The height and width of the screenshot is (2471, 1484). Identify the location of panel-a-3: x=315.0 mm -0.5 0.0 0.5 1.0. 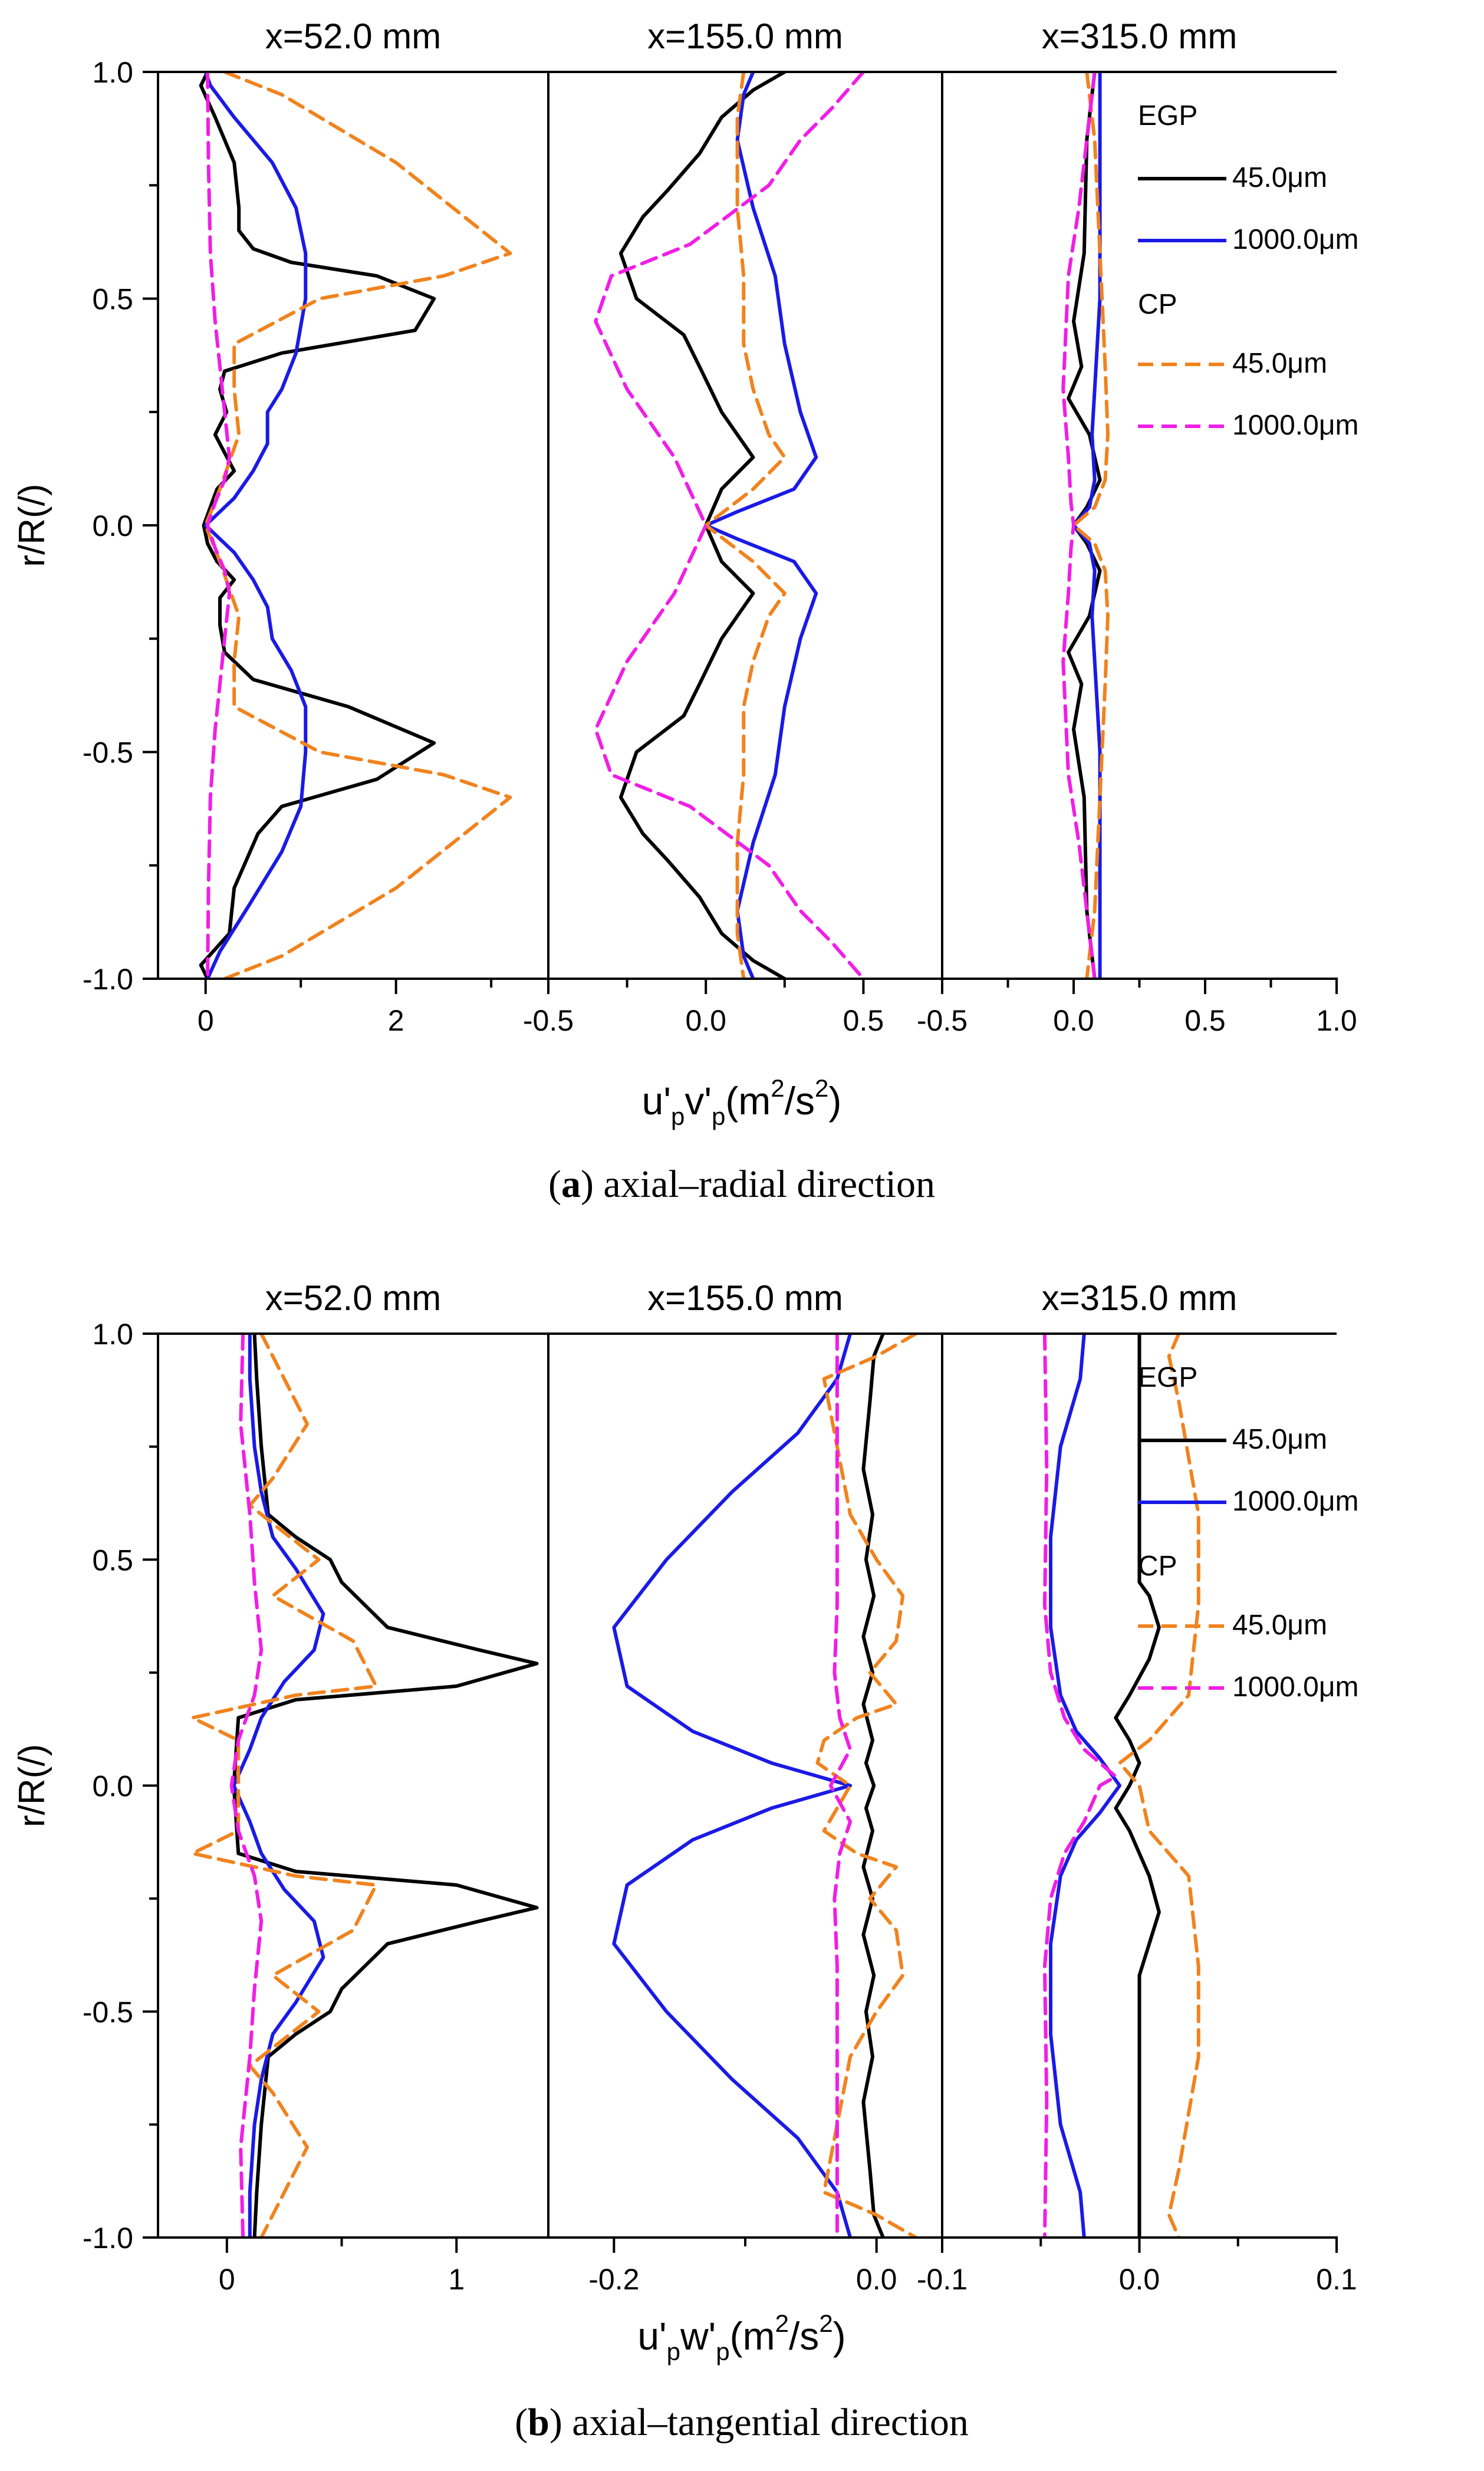
(1137, 527).